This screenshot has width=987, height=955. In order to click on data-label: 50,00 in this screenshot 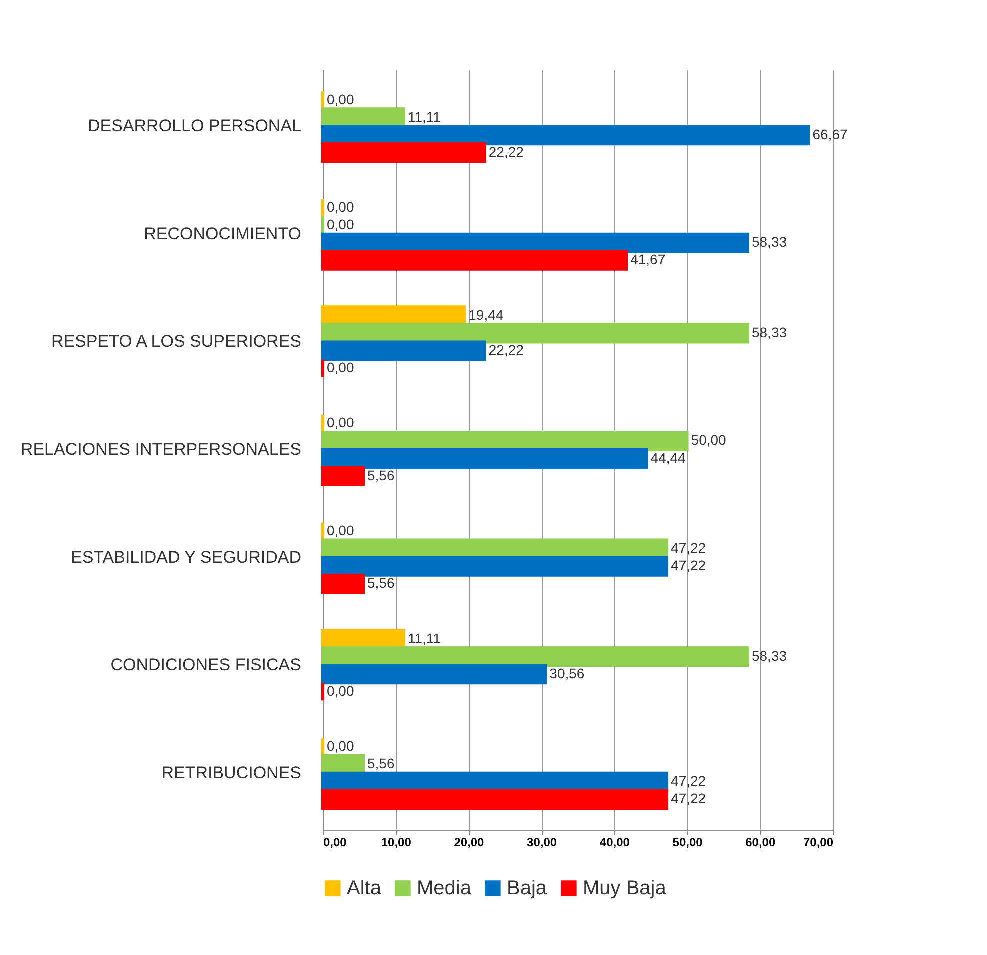, I will do `click(709, 440)`.